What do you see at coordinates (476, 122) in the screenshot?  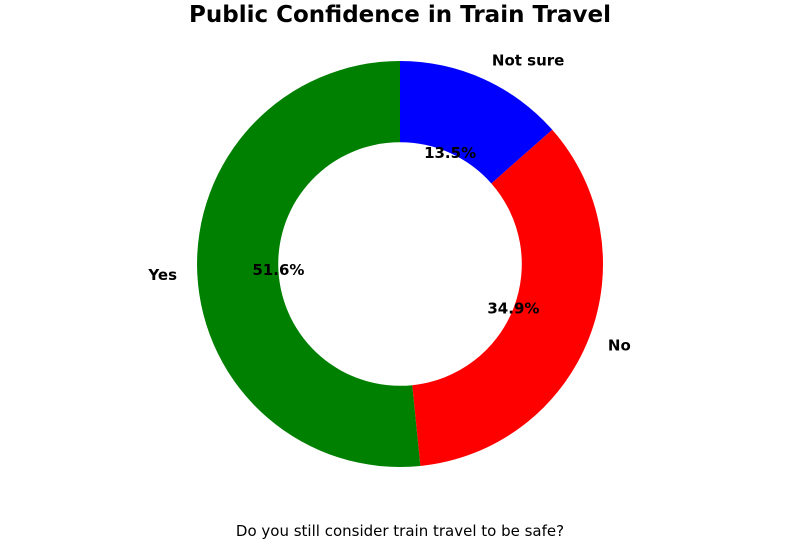 I see `pie-slice-not-sure` at bounding box center [476, 122].